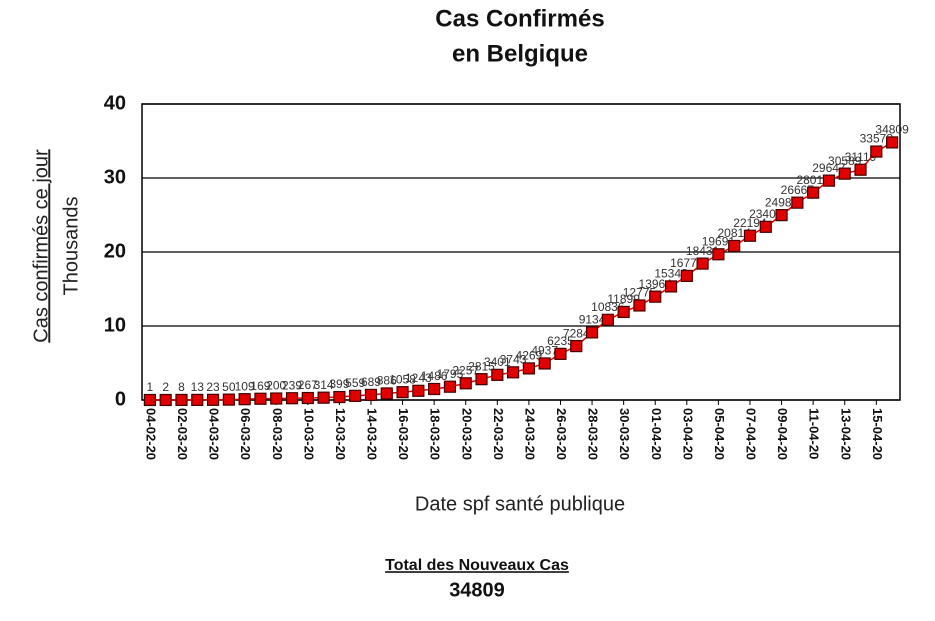  What do you see at coordinates (845, 434) in the screenshot?
I see `x-tick-label: 13-04-20` at bounding box center [845, 434].